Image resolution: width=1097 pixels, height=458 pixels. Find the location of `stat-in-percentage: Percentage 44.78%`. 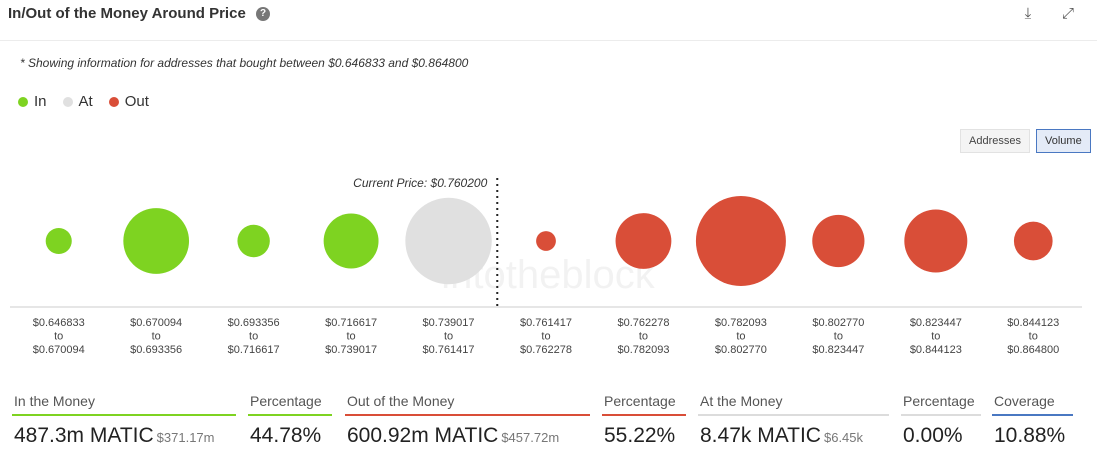

stat-in-percentage: Percentage 44.78% is located at coordinates (290, 423).